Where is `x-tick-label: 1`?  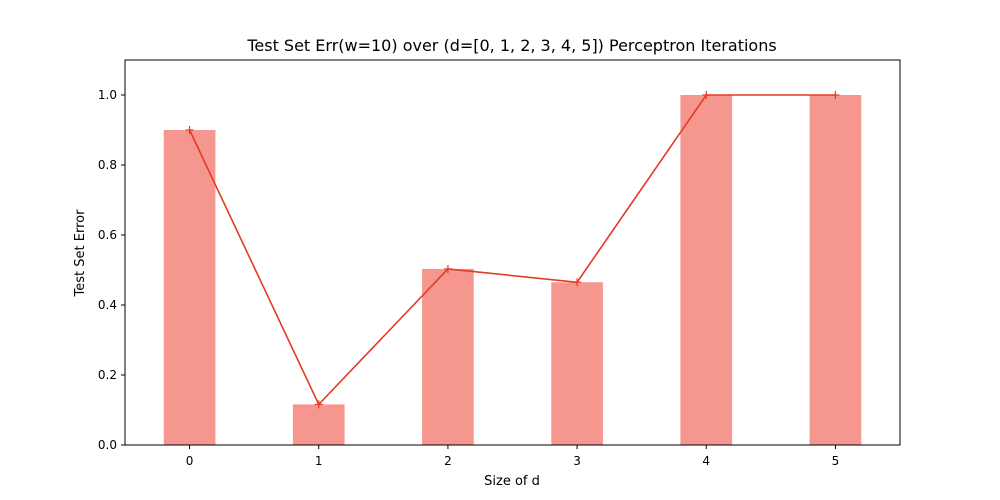 x-tick-label: 1 is located at coordinates (319, 461).